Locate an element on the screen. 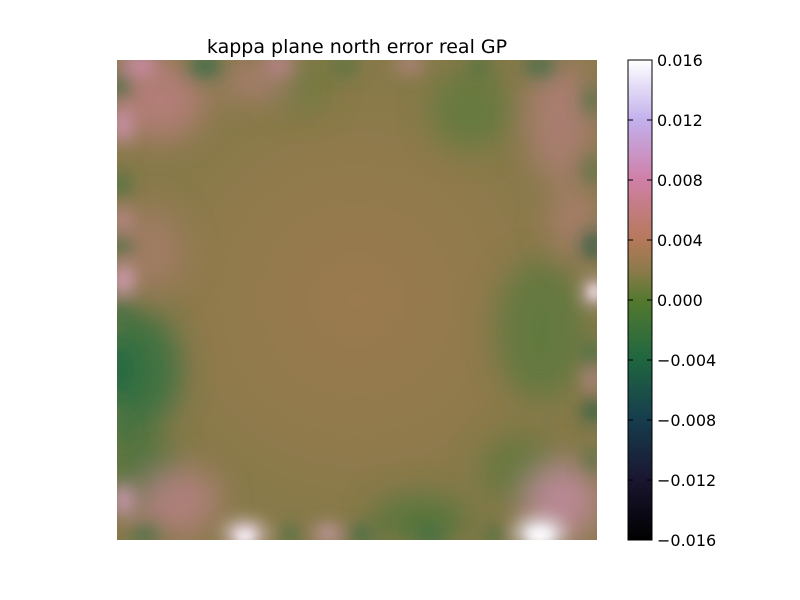  core-bottom-left is located at coordinates (245, 535).